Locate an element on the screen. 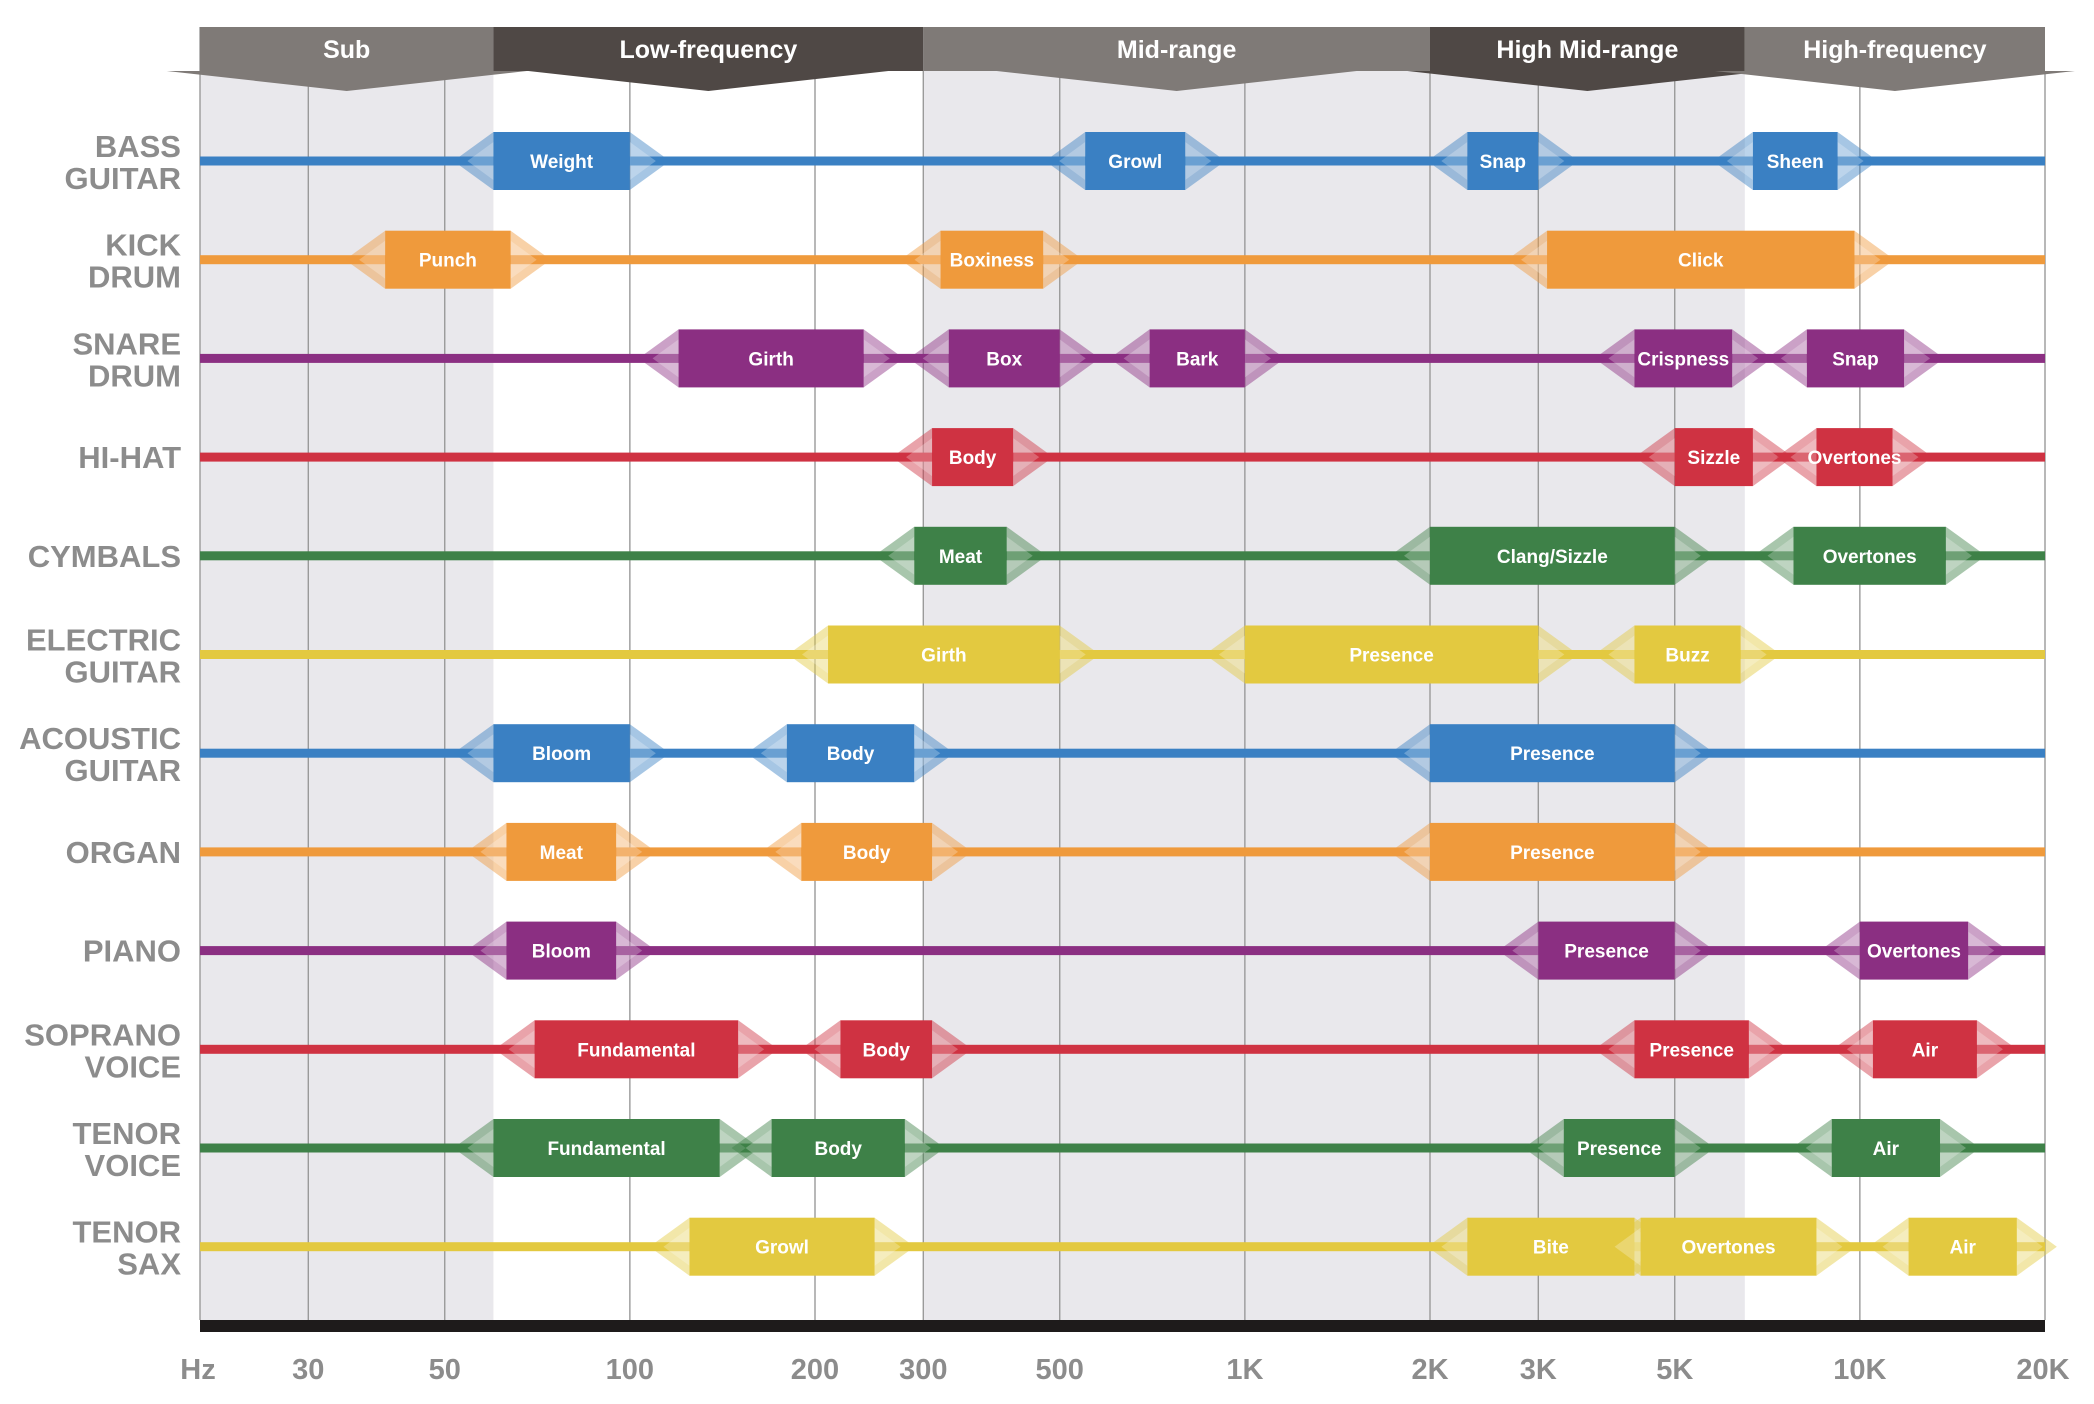 This screenshot has height=1404, width=2094. range-label: Box is located at coordinates (1004, 359).